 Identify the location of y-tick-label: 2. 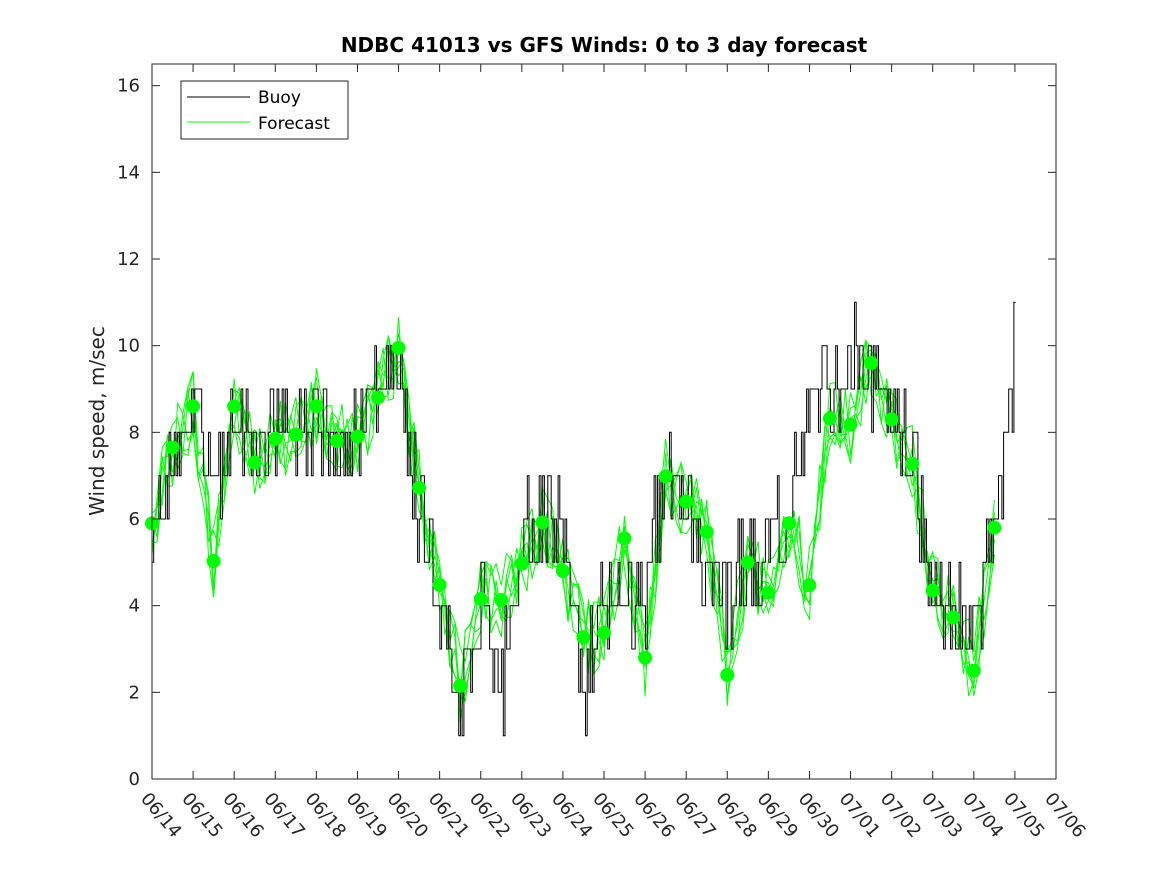
(134, 692).